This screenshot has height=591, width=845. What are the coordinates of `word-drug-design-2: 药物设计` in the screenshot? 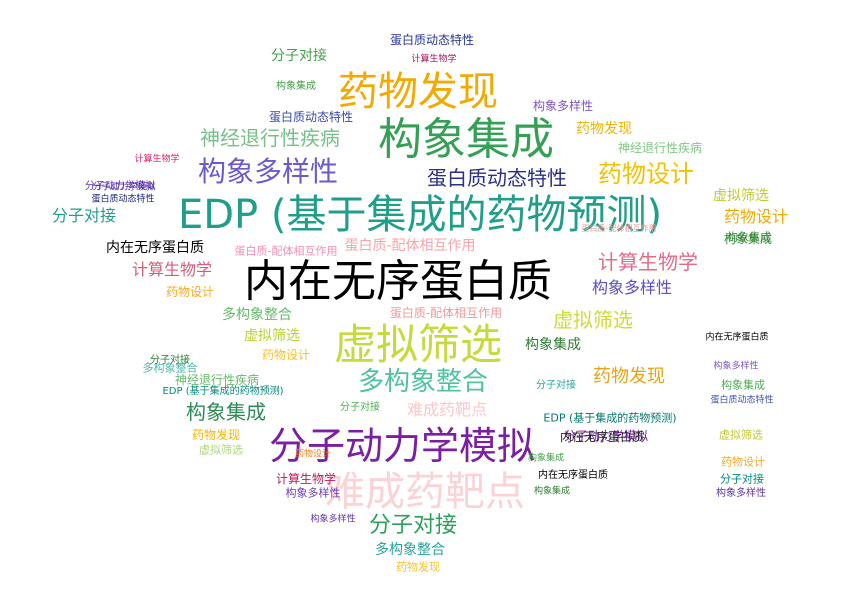 It's located at (756, 216).